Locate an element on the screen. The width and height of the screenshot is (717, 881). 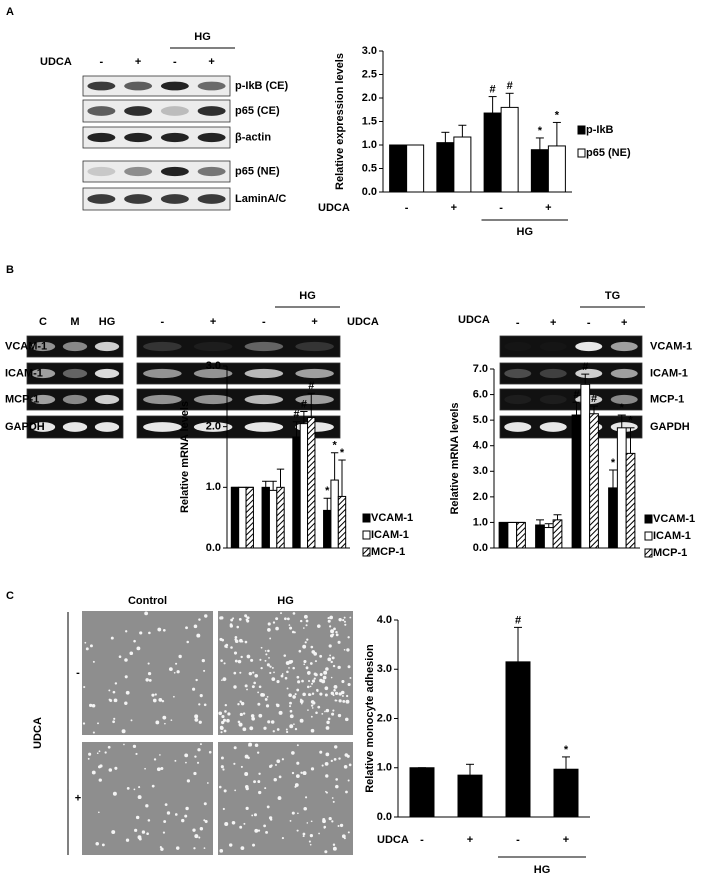
y-tick-label: 2.0 is located at coordinates (384, 718).